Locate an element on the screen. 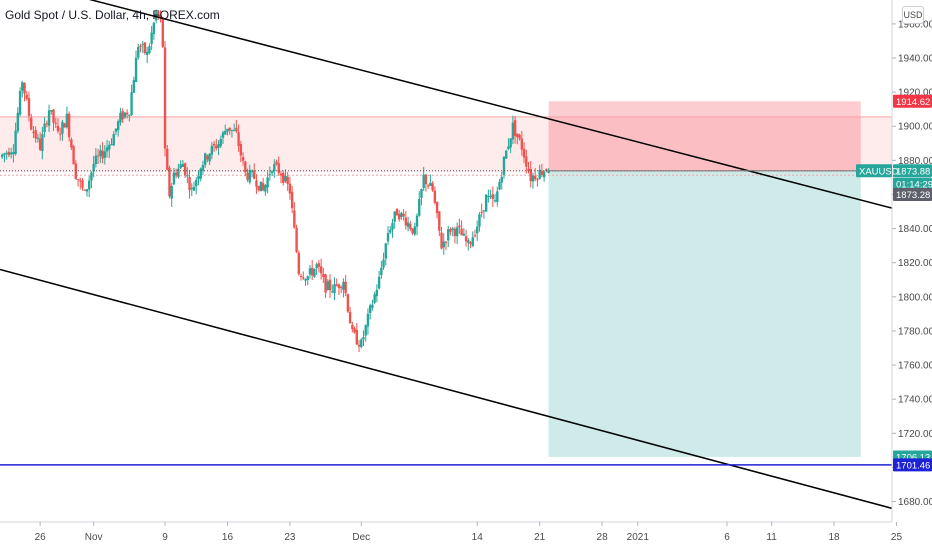 The width and height of the screenshot is (932, 550). target-price-tag-text: 1706.13 is located at coordinates (913, 457).